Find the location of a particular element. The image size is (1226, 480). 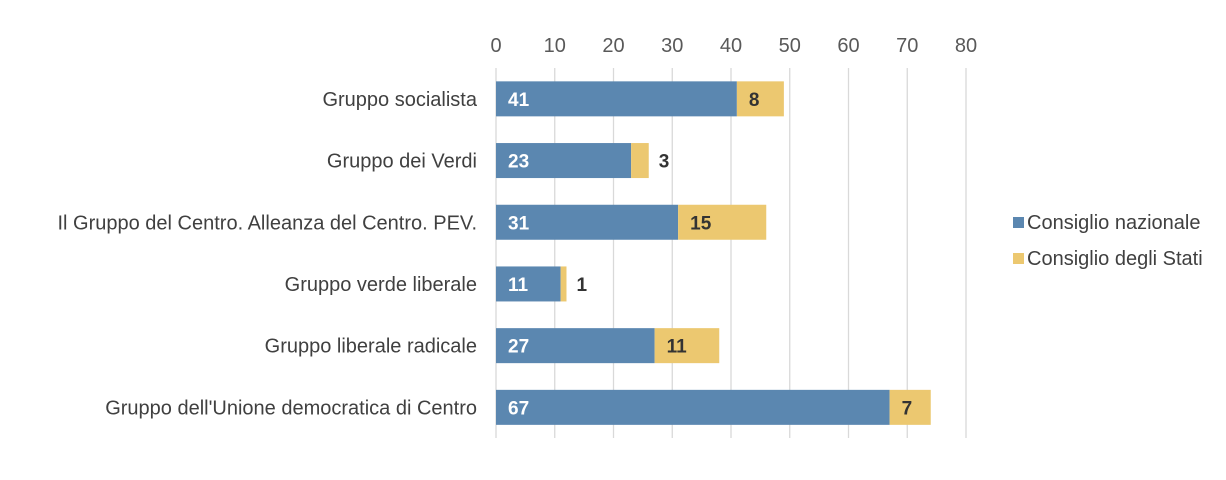

data-label: 15 is located at coordinates (701, 223).